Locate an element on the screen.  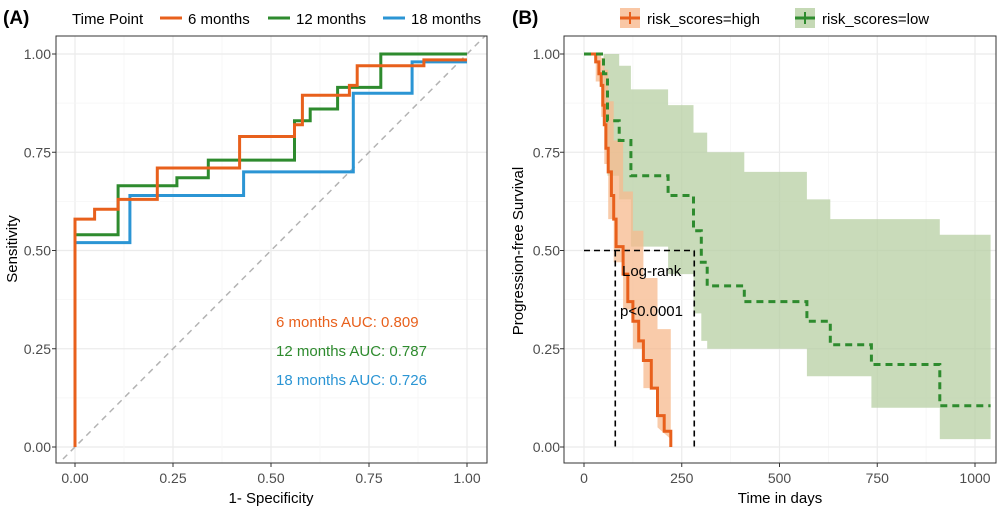
y-tick-label-b: 1.00 is located at coordinates (546, 54).